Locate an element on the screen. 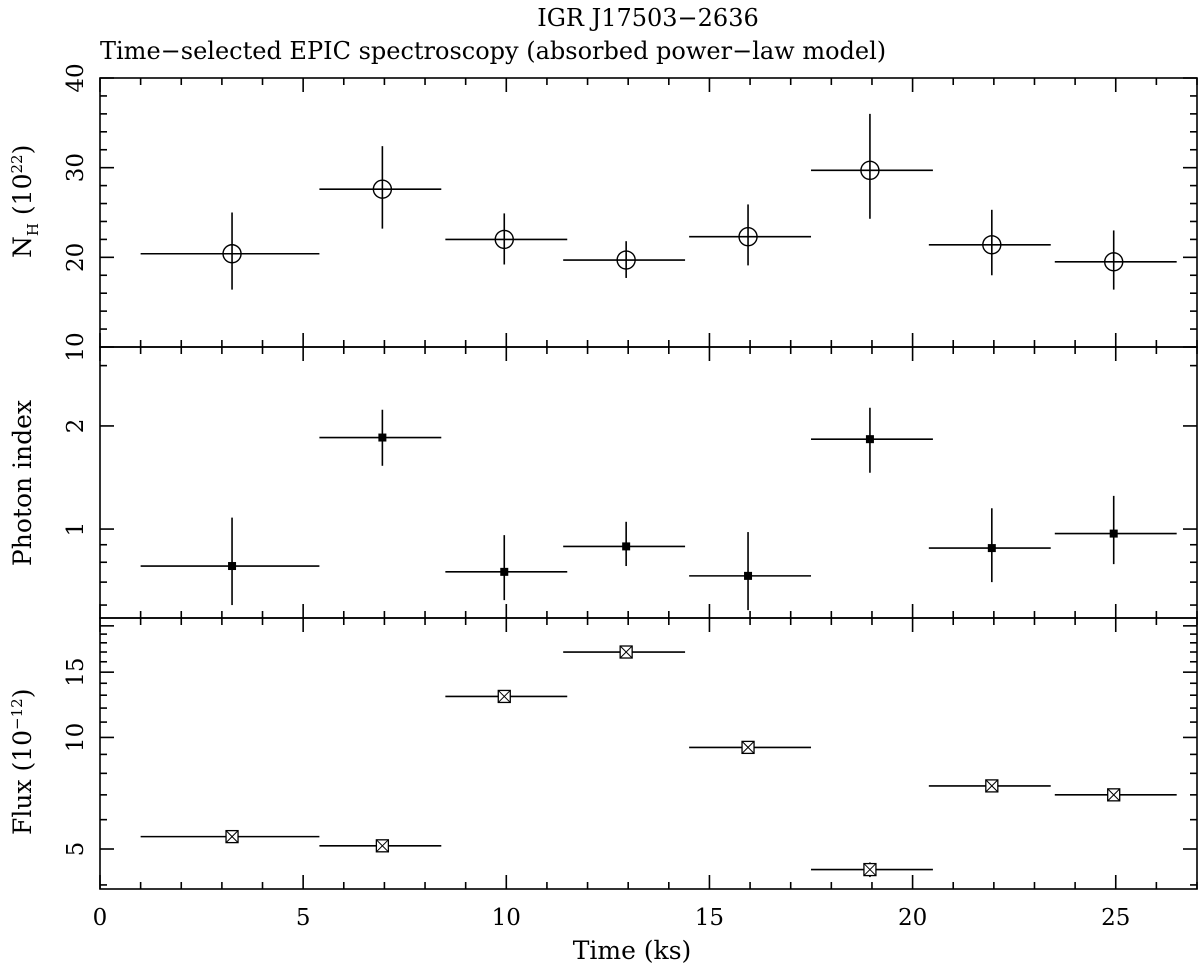  x-tick-label: 0 is located at coordinates (100, 918).